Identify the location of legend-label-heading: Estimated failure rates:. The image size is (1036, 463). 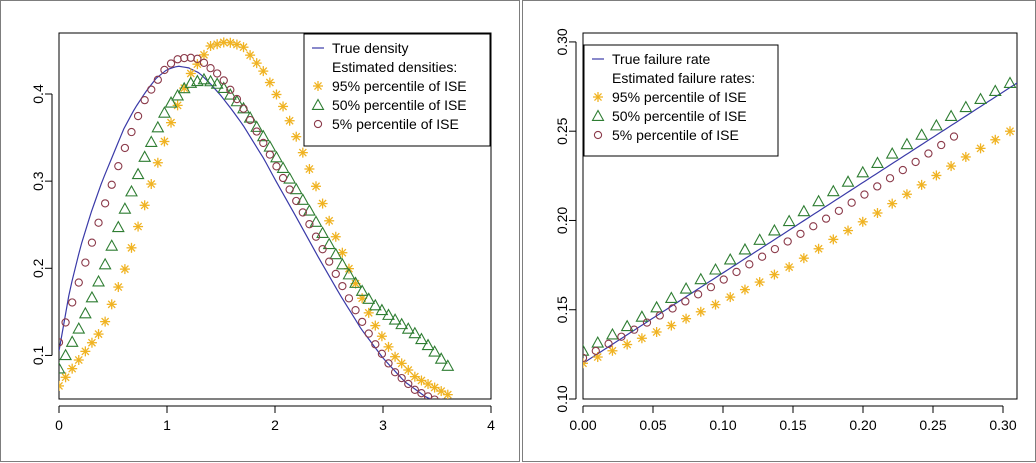
(683, 78).